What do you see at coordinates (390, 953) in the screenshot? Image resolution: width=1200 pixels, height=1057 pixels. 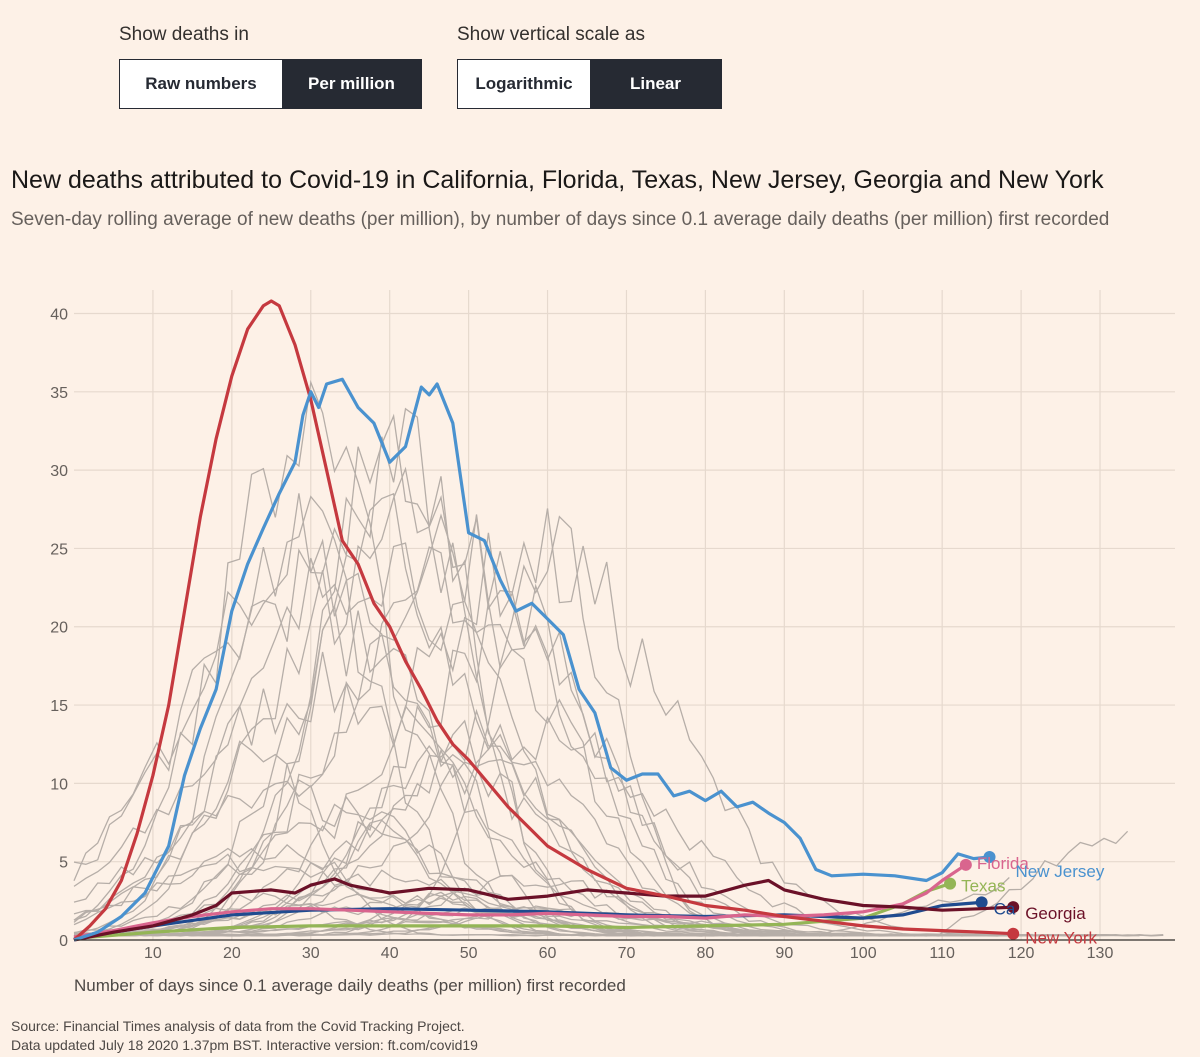 I see `x-tick-label: 40` at bounding box center [390, 953].